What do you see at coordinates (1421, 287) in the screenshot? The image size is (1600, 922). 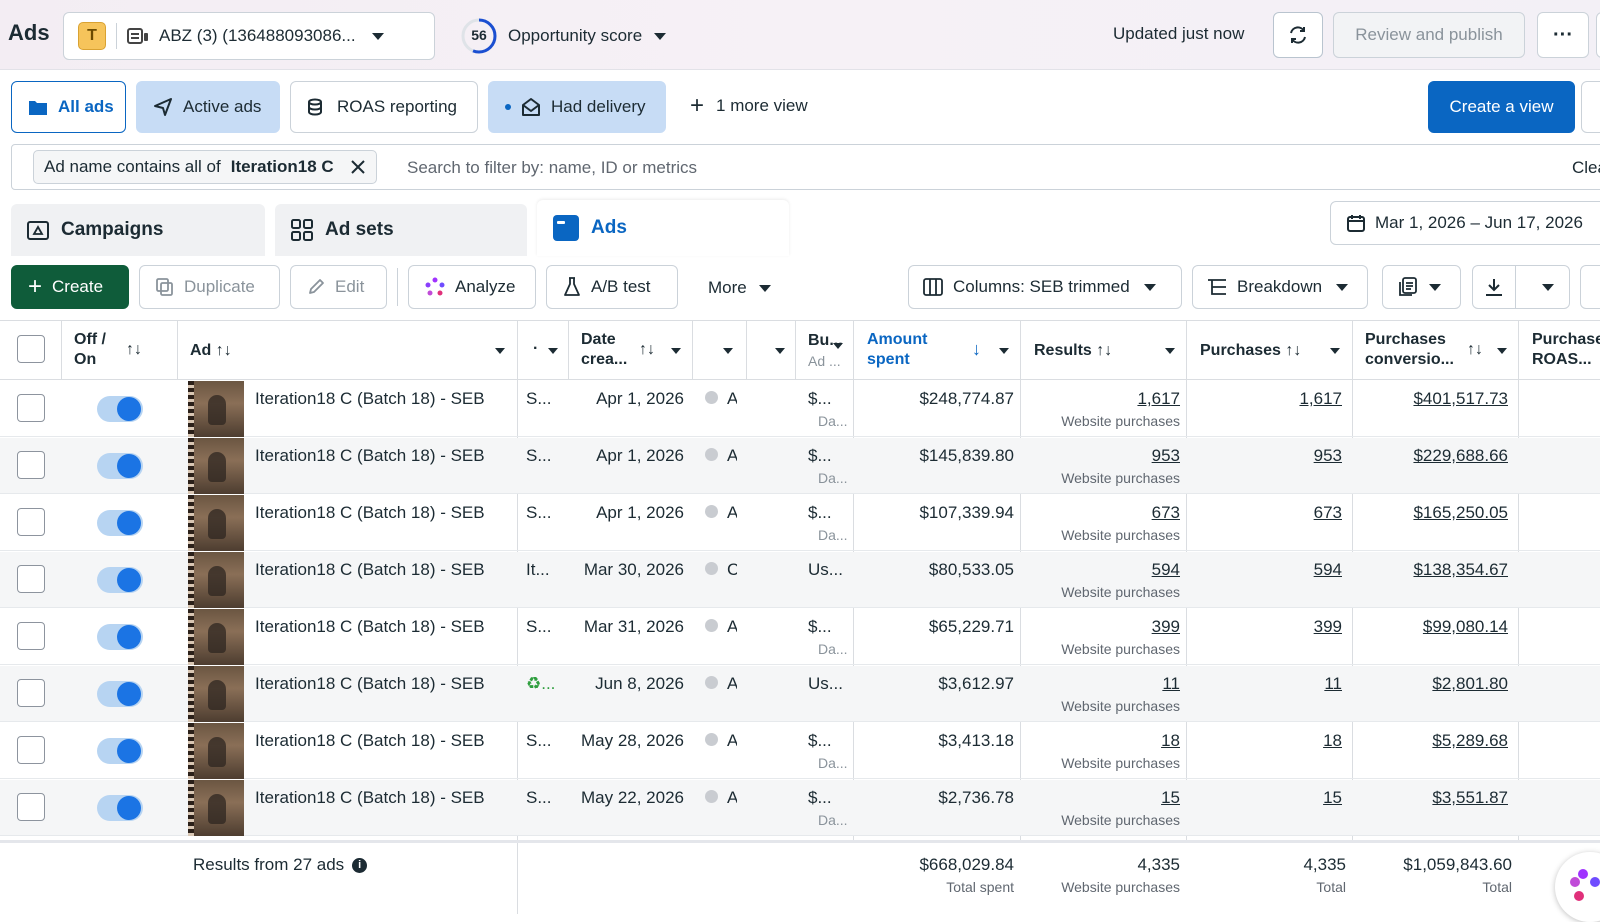 I see `reports-dropdown` at bounding box center [1421, 287].